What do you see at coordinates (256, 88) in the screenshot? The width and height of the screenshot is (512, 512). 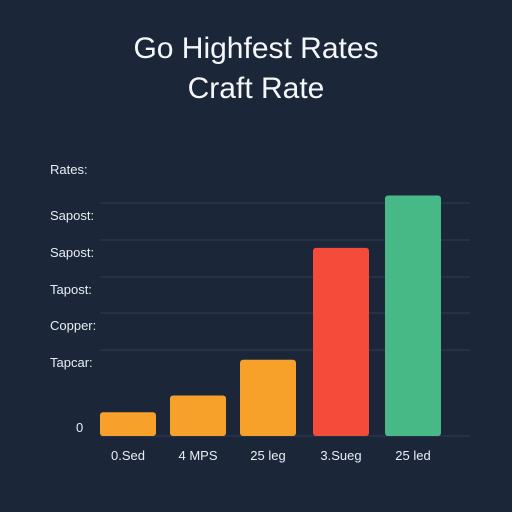 I see `chart-title-line2: Craft Rate` at bounding box center [256, 88].